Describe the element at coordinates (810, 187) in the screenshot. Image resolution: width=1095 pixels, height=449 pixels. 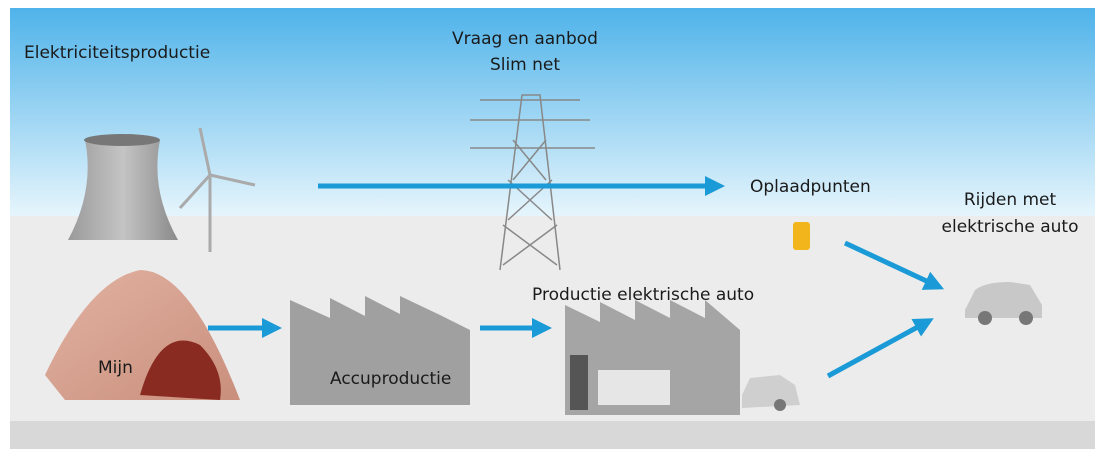
I see `label: Oplaadpunten` at that location.